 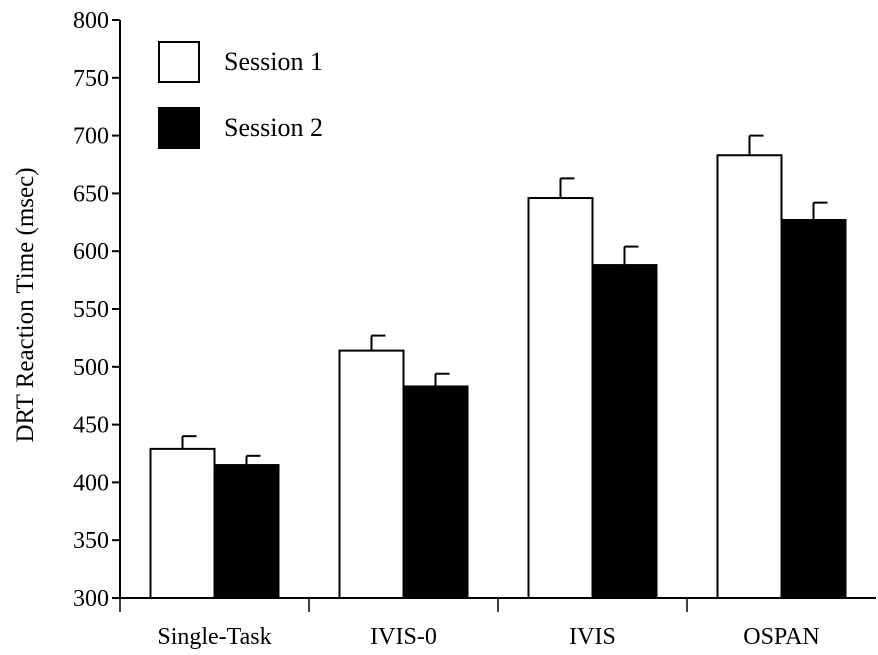 What do you see at coordinates (91, 252) in the screenshot?
I see `y-tick-label: 600` at bounding box center [91, 252].